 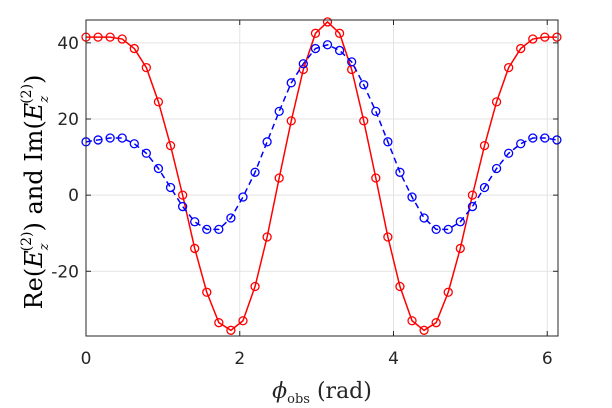 What do you see at coordinates (73, 196) in the screenshot?
I see `y-tick-label: 0` at bounding box center [73, 196].